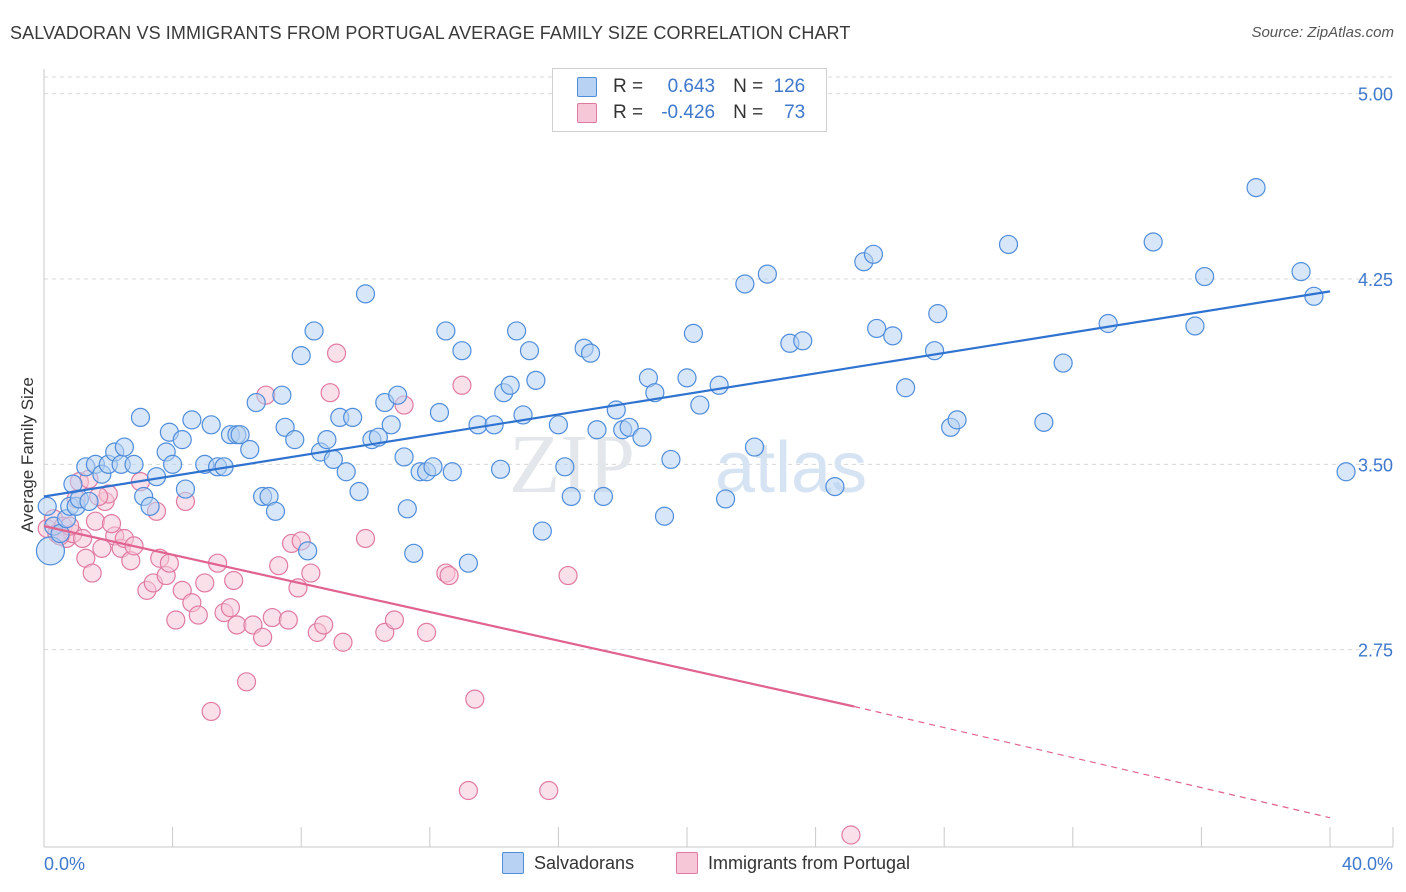 The width and height of the screenshot is (1406, 892). Describe the element at coordinates (27, 455) in the screenshot. I see `y-axis-label: Average Family Size` at that location.